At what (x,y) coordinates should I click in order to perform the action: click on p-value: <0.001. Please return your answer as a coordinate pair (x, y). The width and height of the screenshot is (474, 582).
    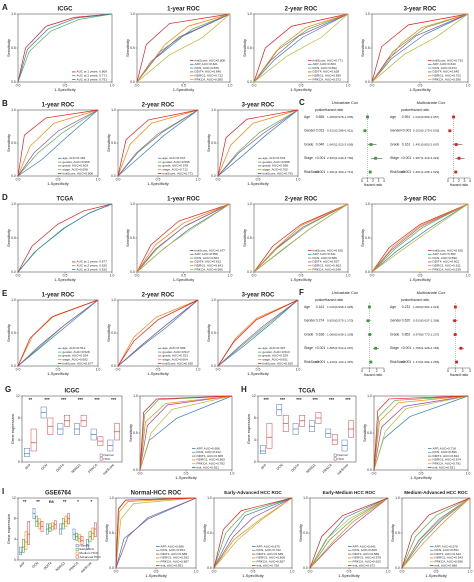
    Looking at the image, I should click on (320, 348).